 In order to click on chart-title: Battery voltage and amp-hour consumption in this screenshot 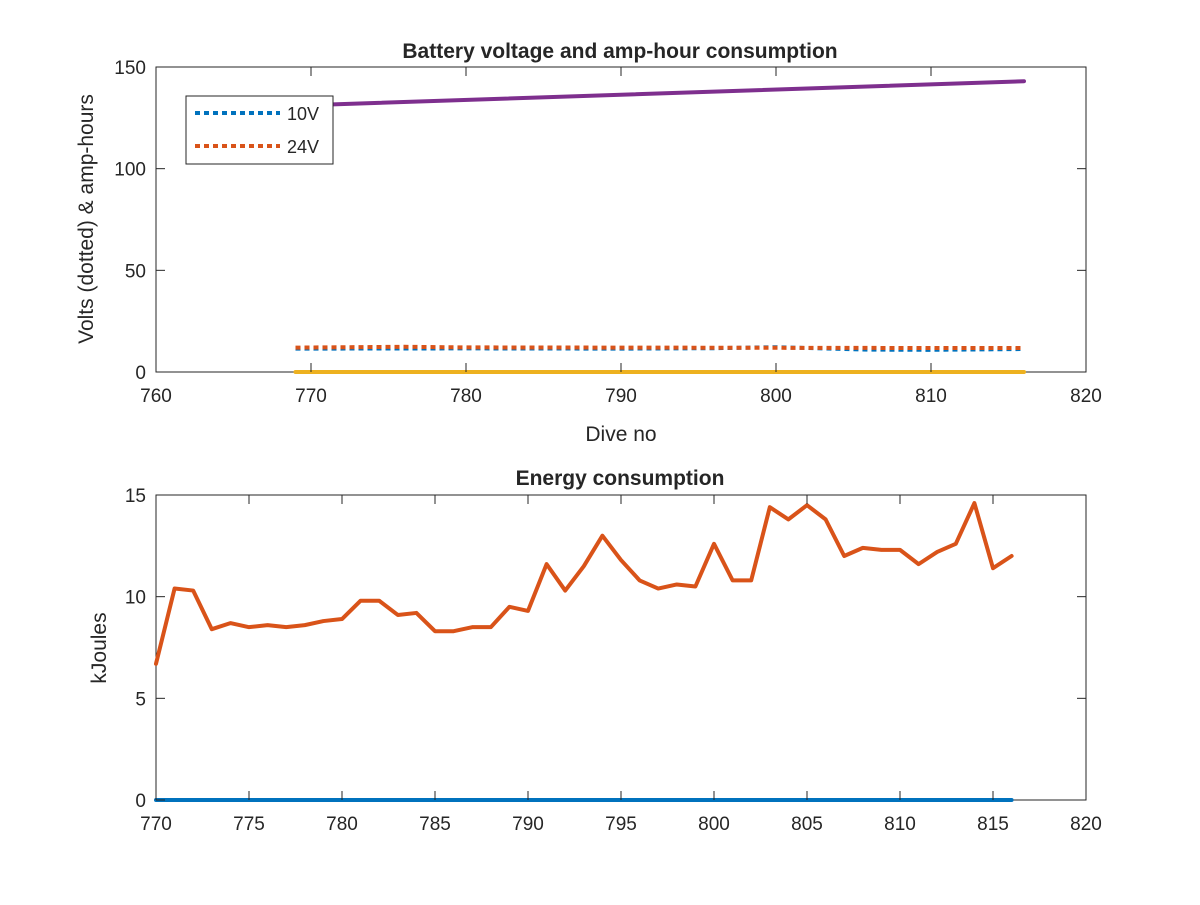, I will do `click(619, 51)`.